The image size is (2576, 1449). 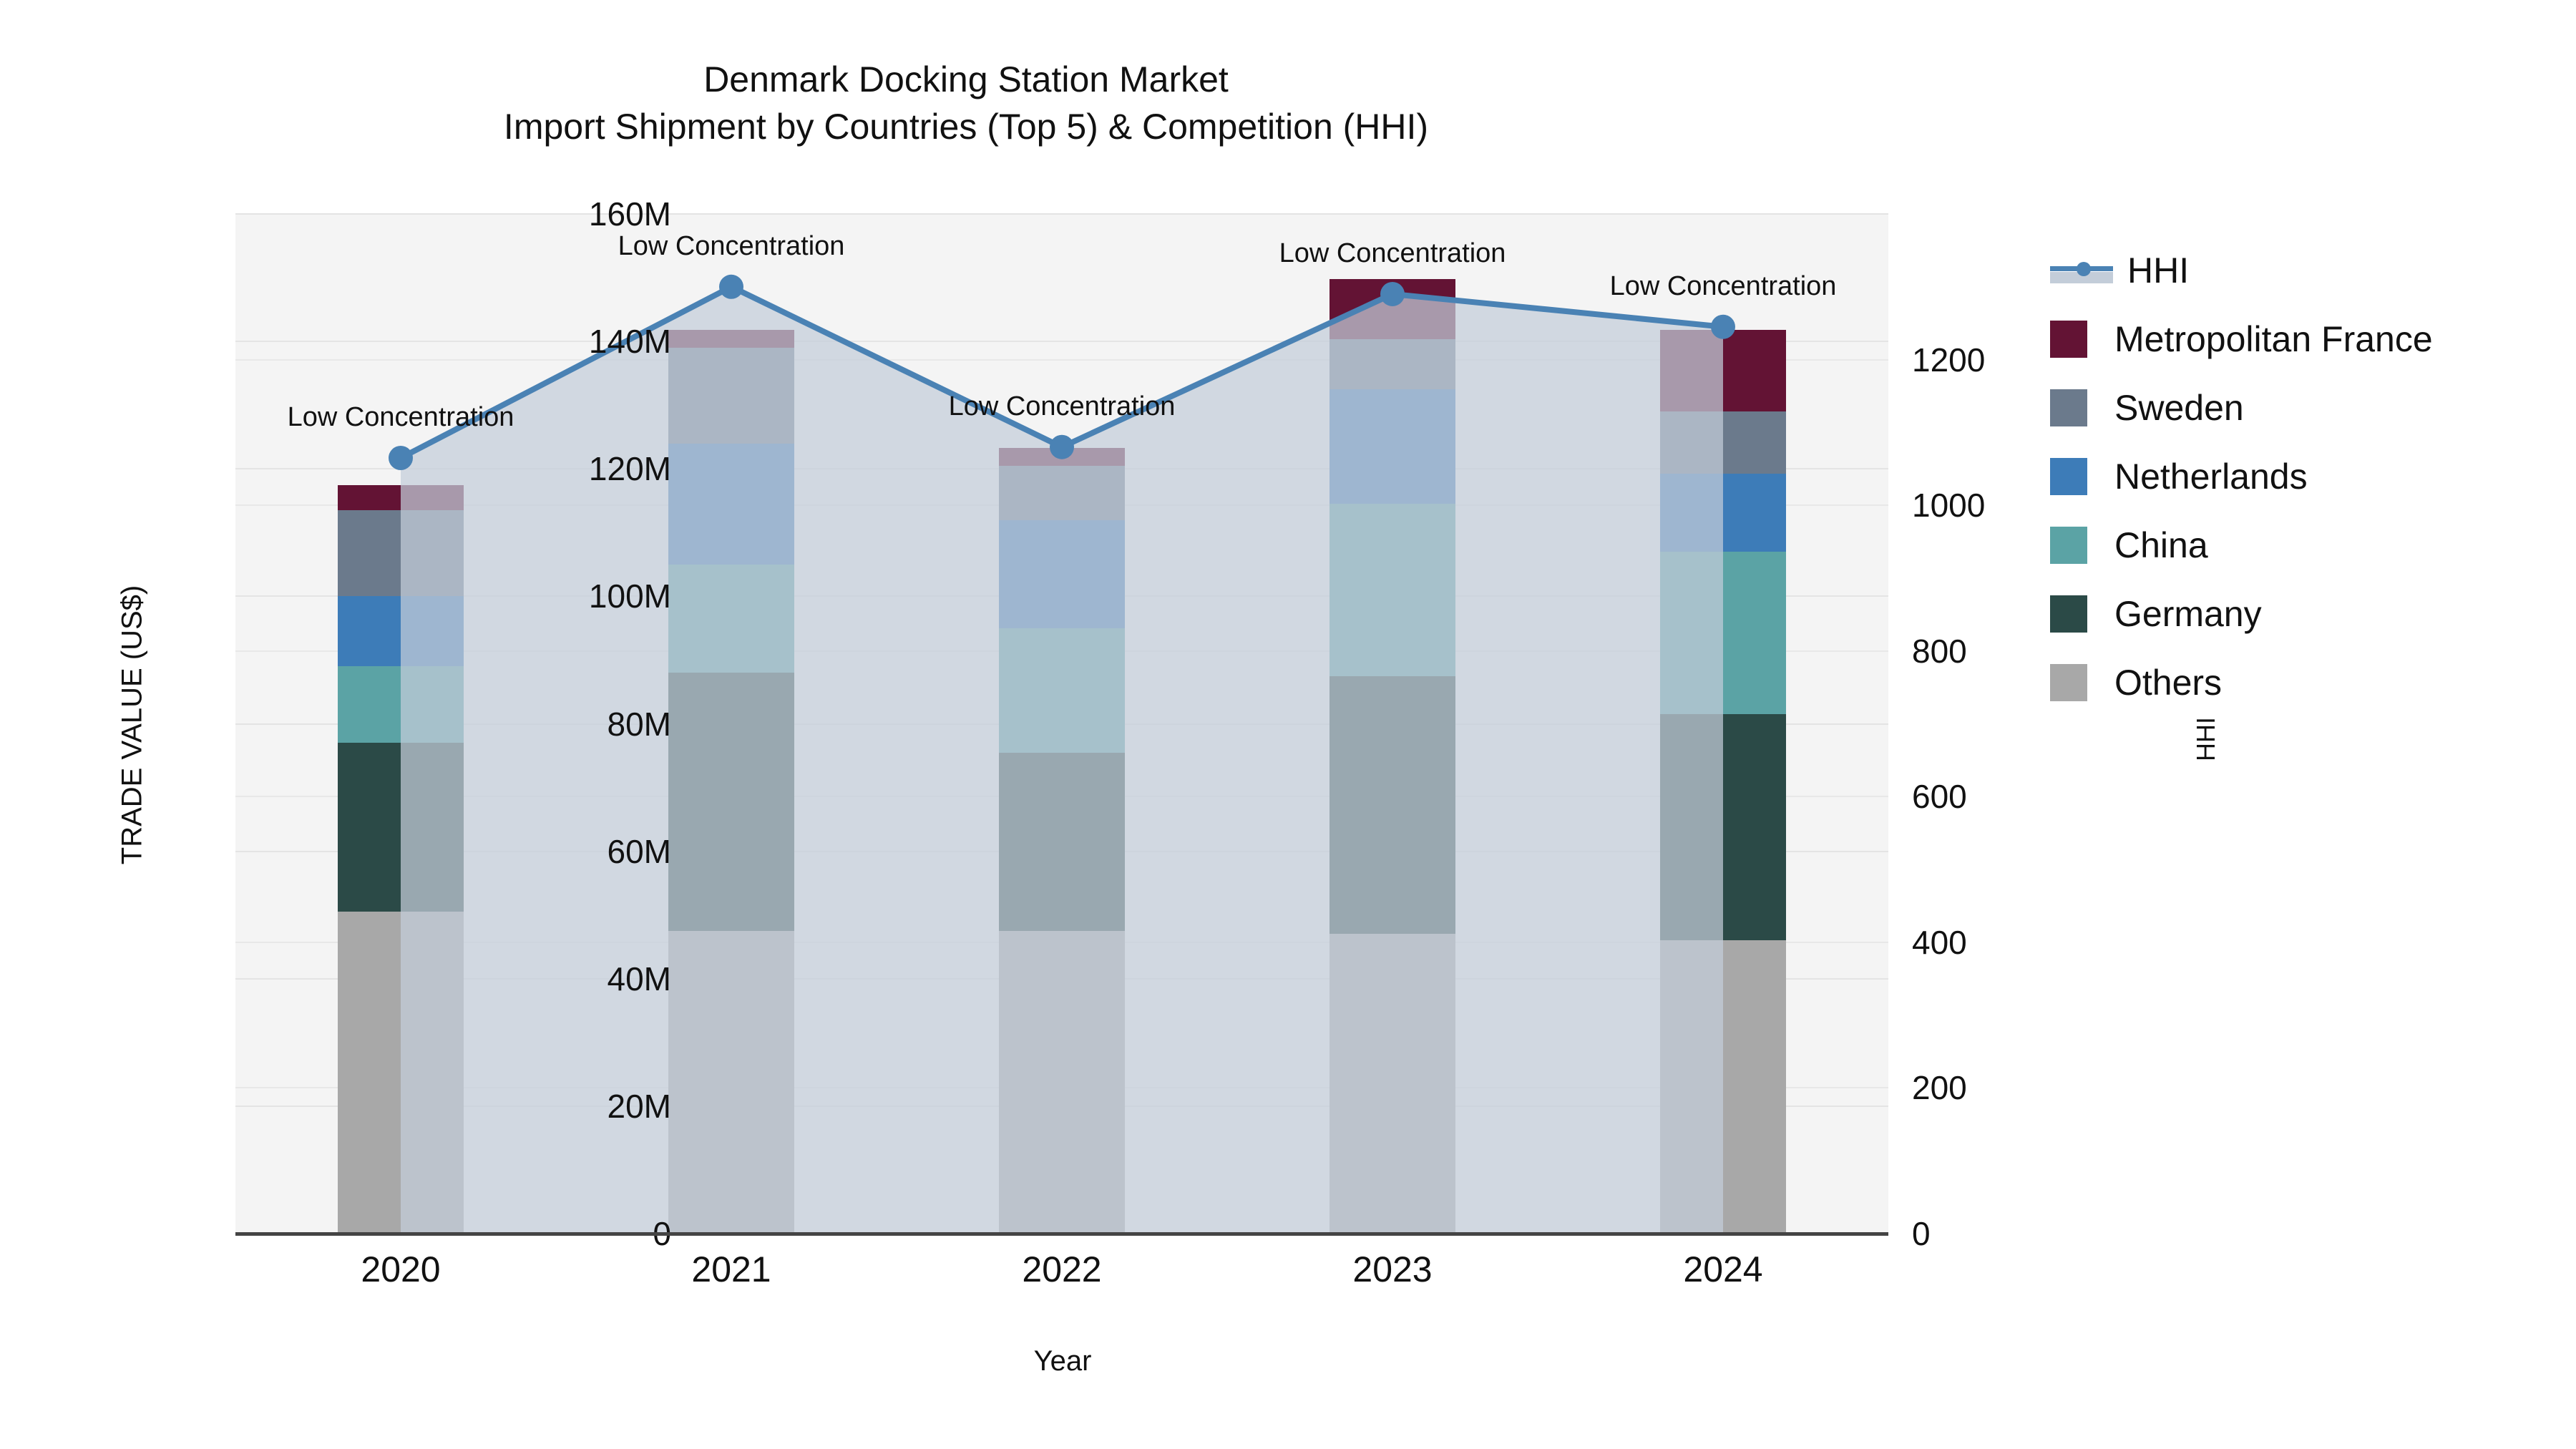 I want to click on legend-item-metropolitan-france: Metropolitan France, so click(x=2241, y=339).